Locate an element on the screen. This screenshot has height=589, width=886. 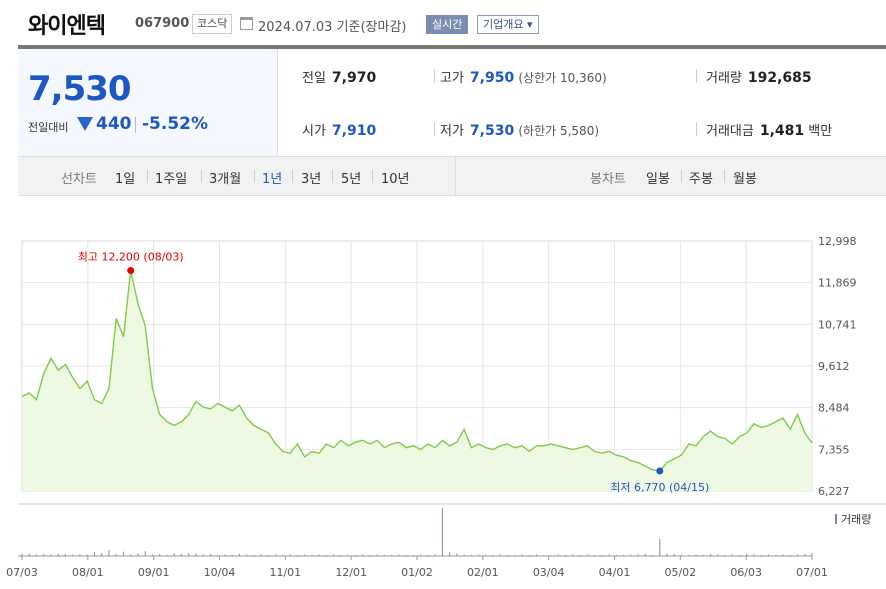
tab-1y: 1년 is located at coordinates (272, 179).